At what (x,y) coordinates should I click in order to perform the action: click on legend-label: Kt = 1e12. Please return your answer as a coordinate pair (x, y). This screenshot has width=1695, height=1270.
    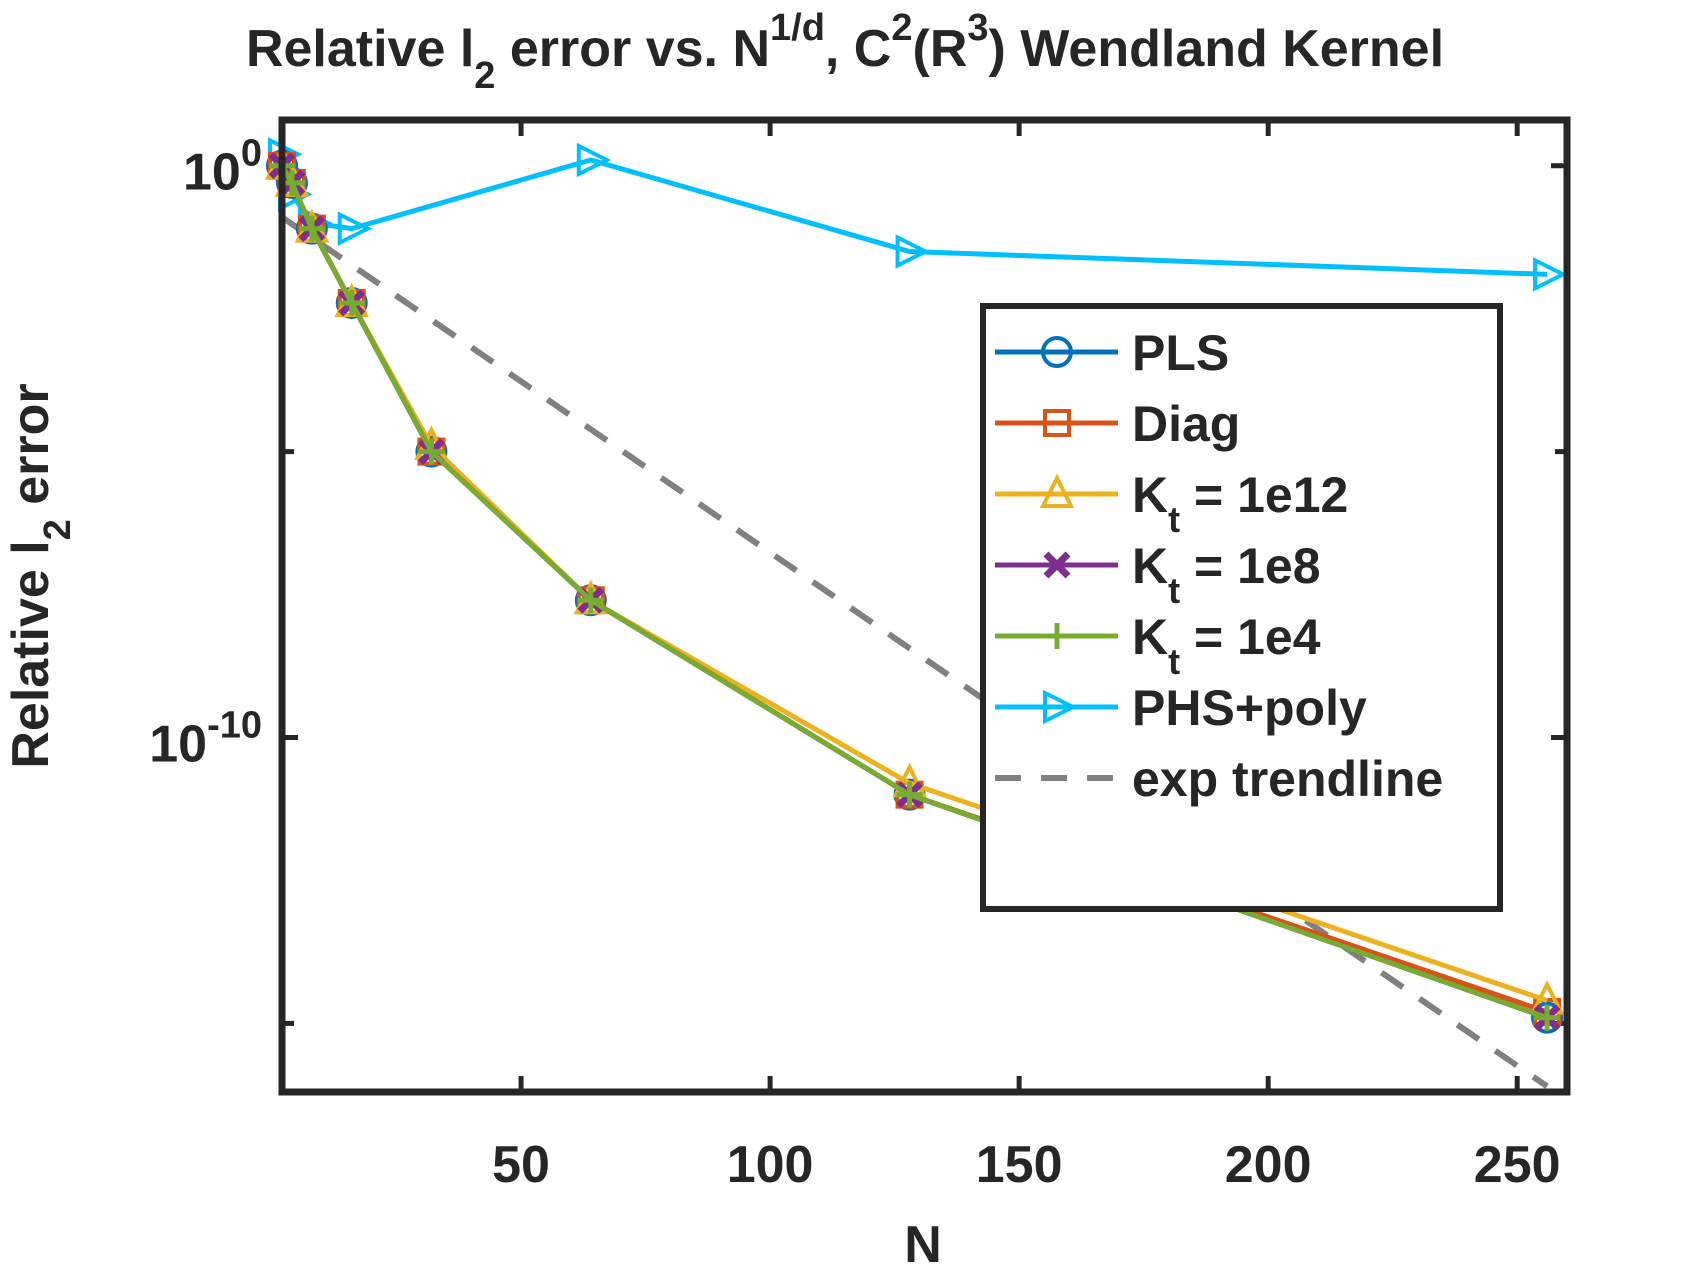
    Looking at the image, I should click on (1240, 503).